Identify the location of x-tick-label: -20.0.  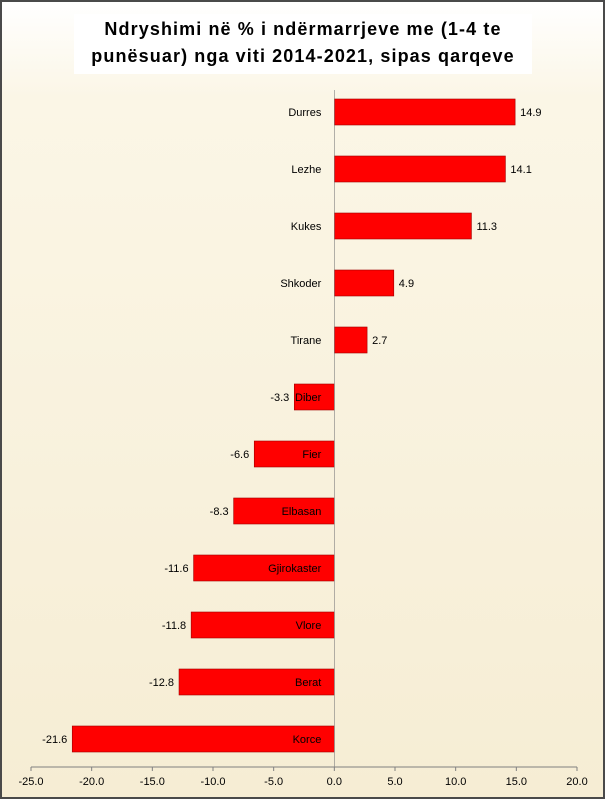
(91, 782).